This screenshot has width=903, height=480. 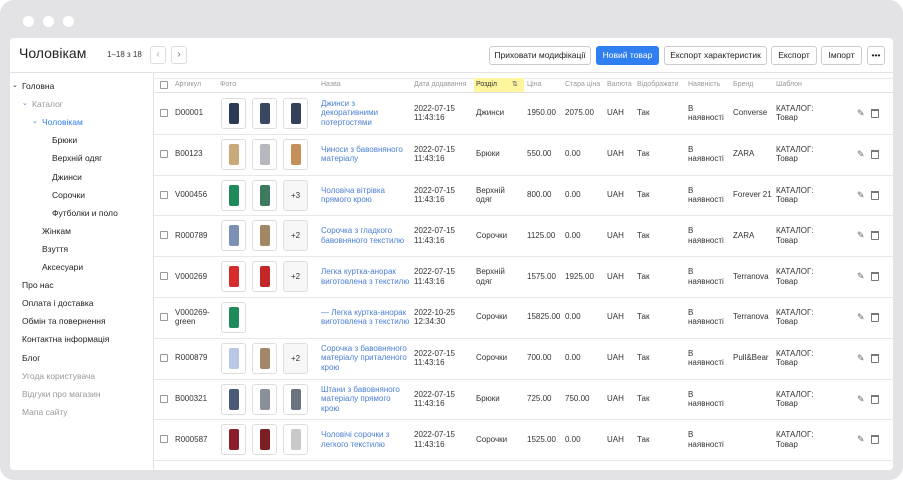 What do you see at coordinates (31, 357) in the screenshot?
I see `nav-item: Блог` at bounding box center [31, 357].